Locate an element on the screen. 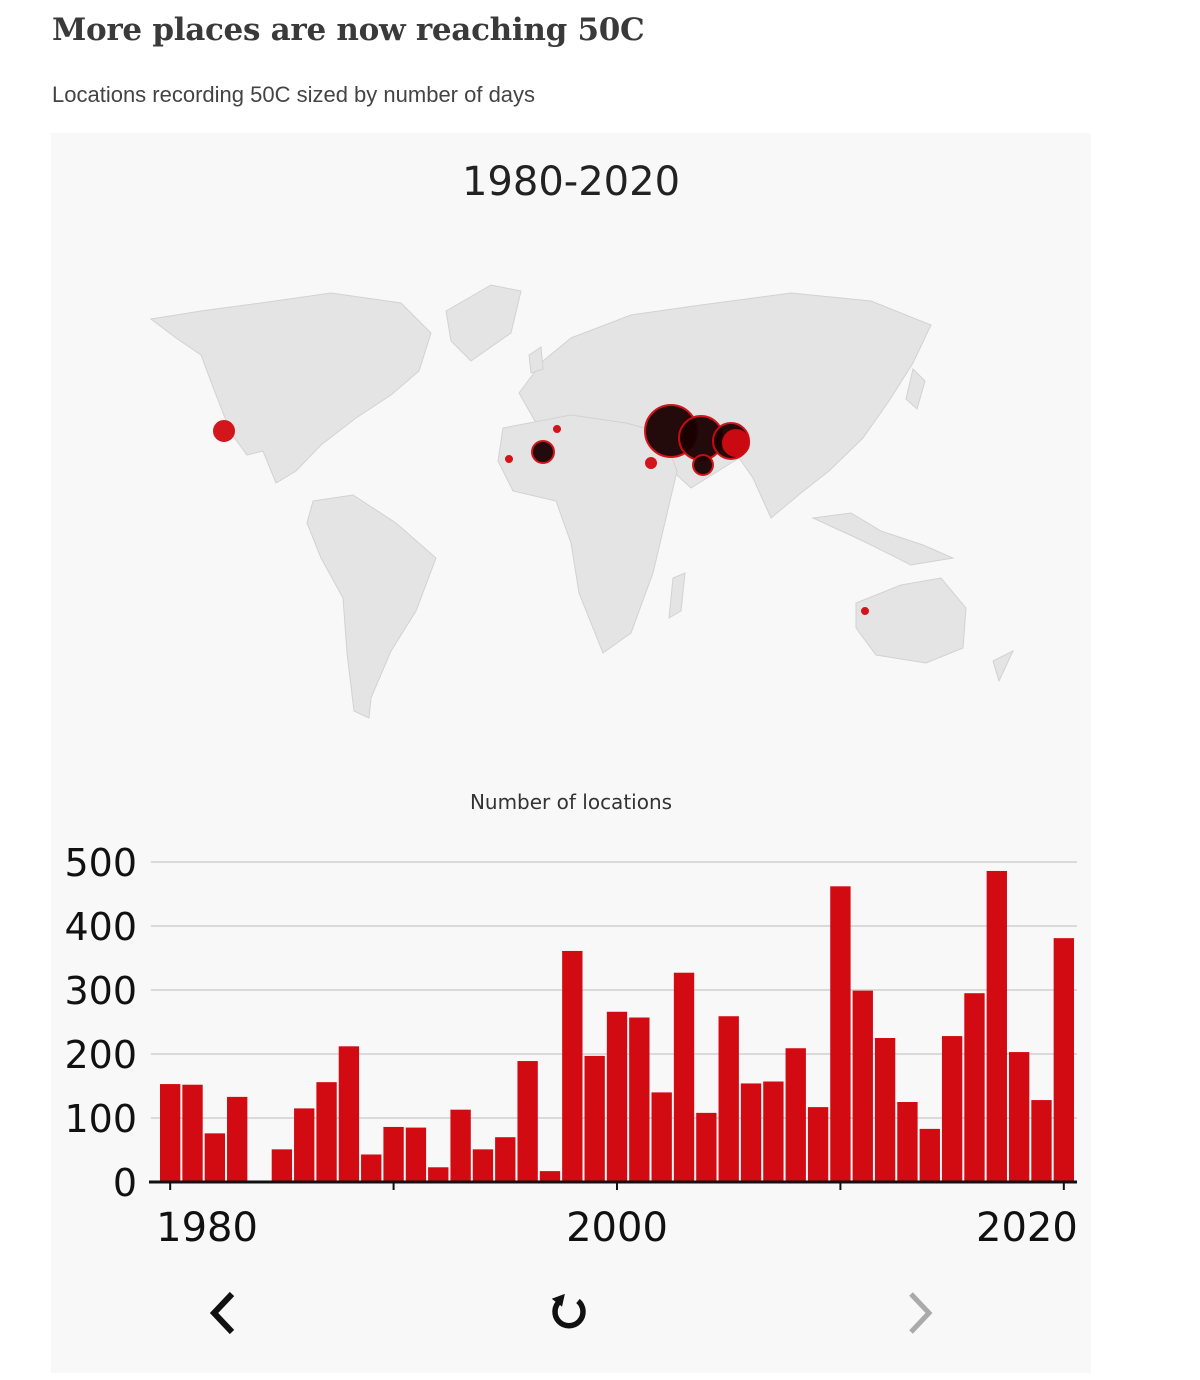  x-tick-label: 2020 is located at coordinates (1027, 1228).